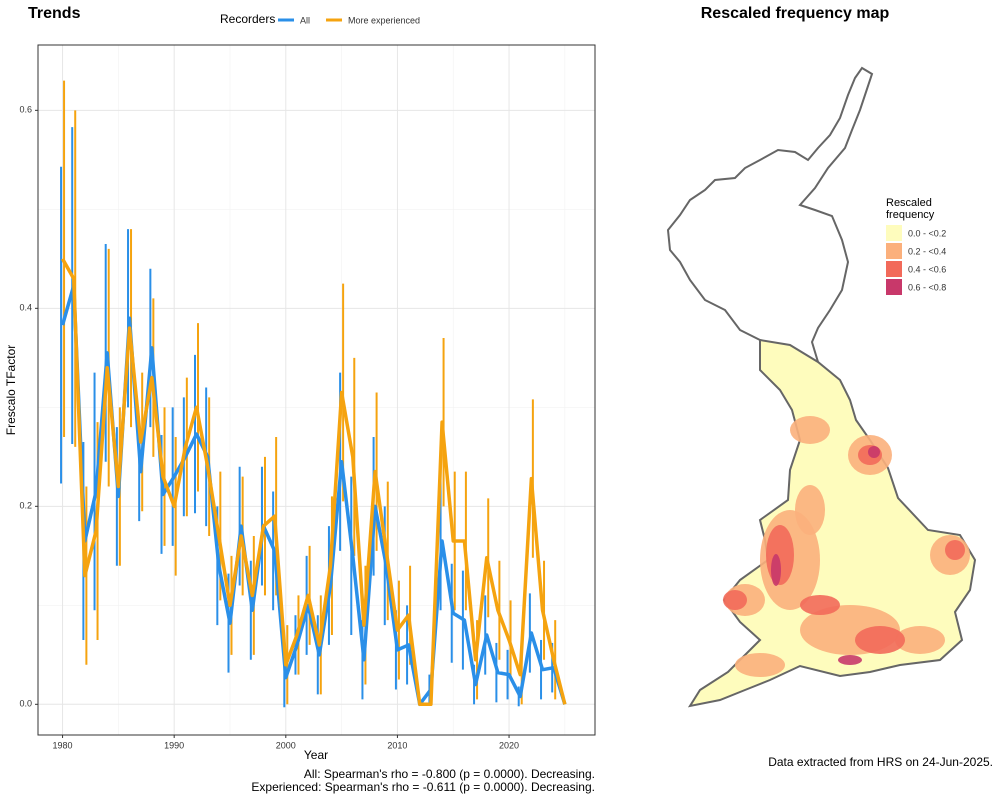 This screenshot has width=1000, height=800. Describe the element at coordinates (397, 745) in the screenshot. I see `x-tick-label: 2010` at that location.